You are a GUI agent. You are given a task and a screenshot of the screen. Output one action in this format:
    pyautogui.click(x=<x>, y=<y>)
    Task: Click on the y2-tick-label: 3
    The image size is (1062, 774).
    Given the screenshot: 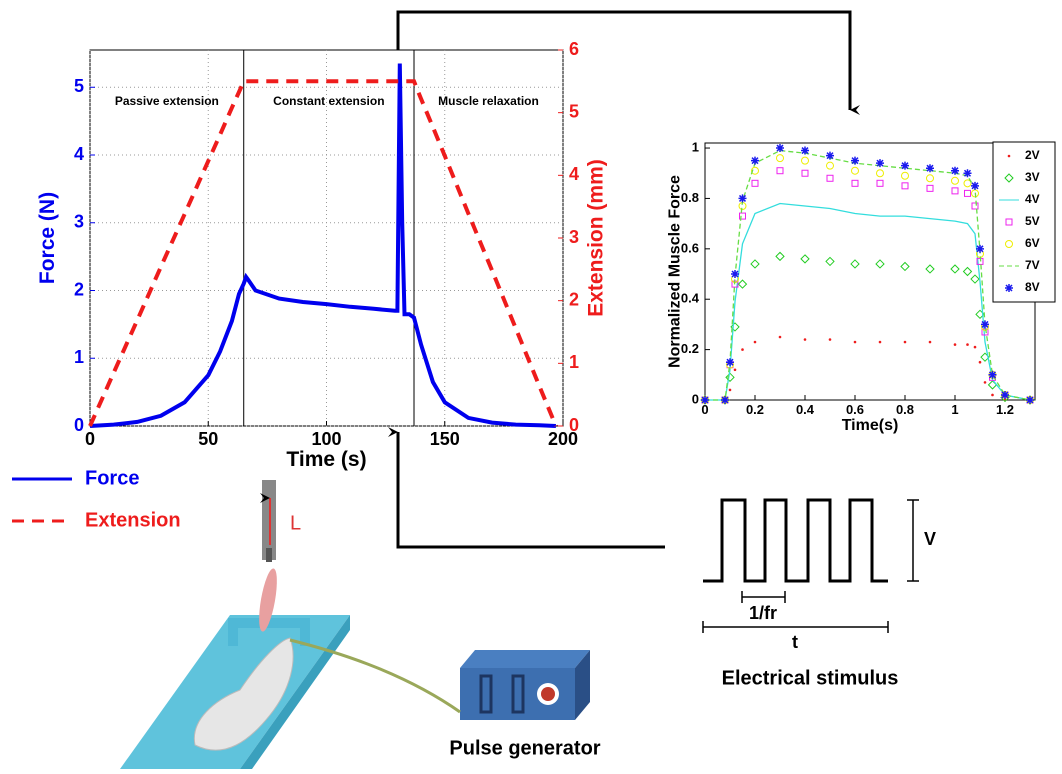 What is the action you would take?
    pyautogui.click(x=574, y=237)
    